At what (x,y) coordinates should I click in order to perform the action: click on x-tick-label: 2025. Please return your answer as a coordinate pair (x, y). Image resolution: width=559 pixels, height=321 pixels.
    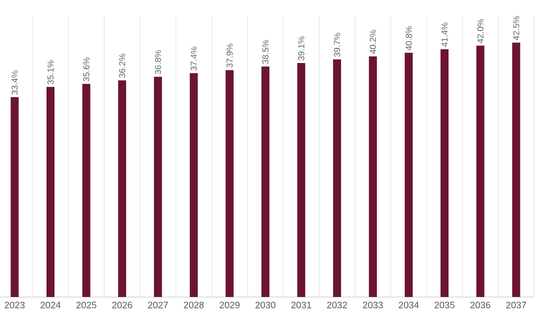
    Looking at the image, I should click on (86, 305).